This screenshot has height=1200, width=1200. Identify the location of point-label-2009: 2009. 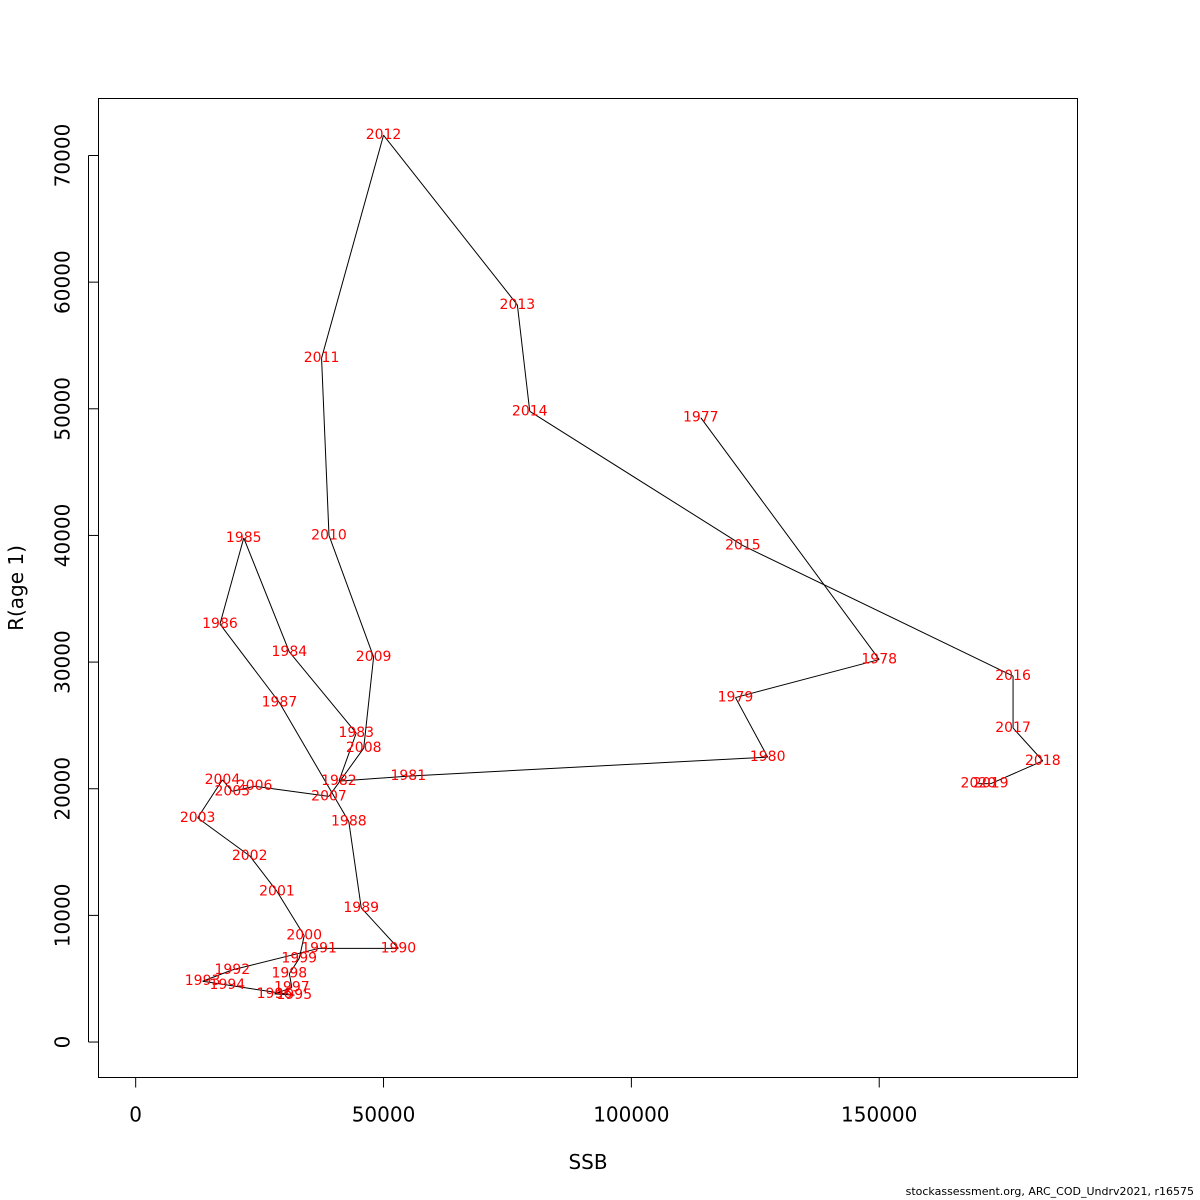
(374, 657).